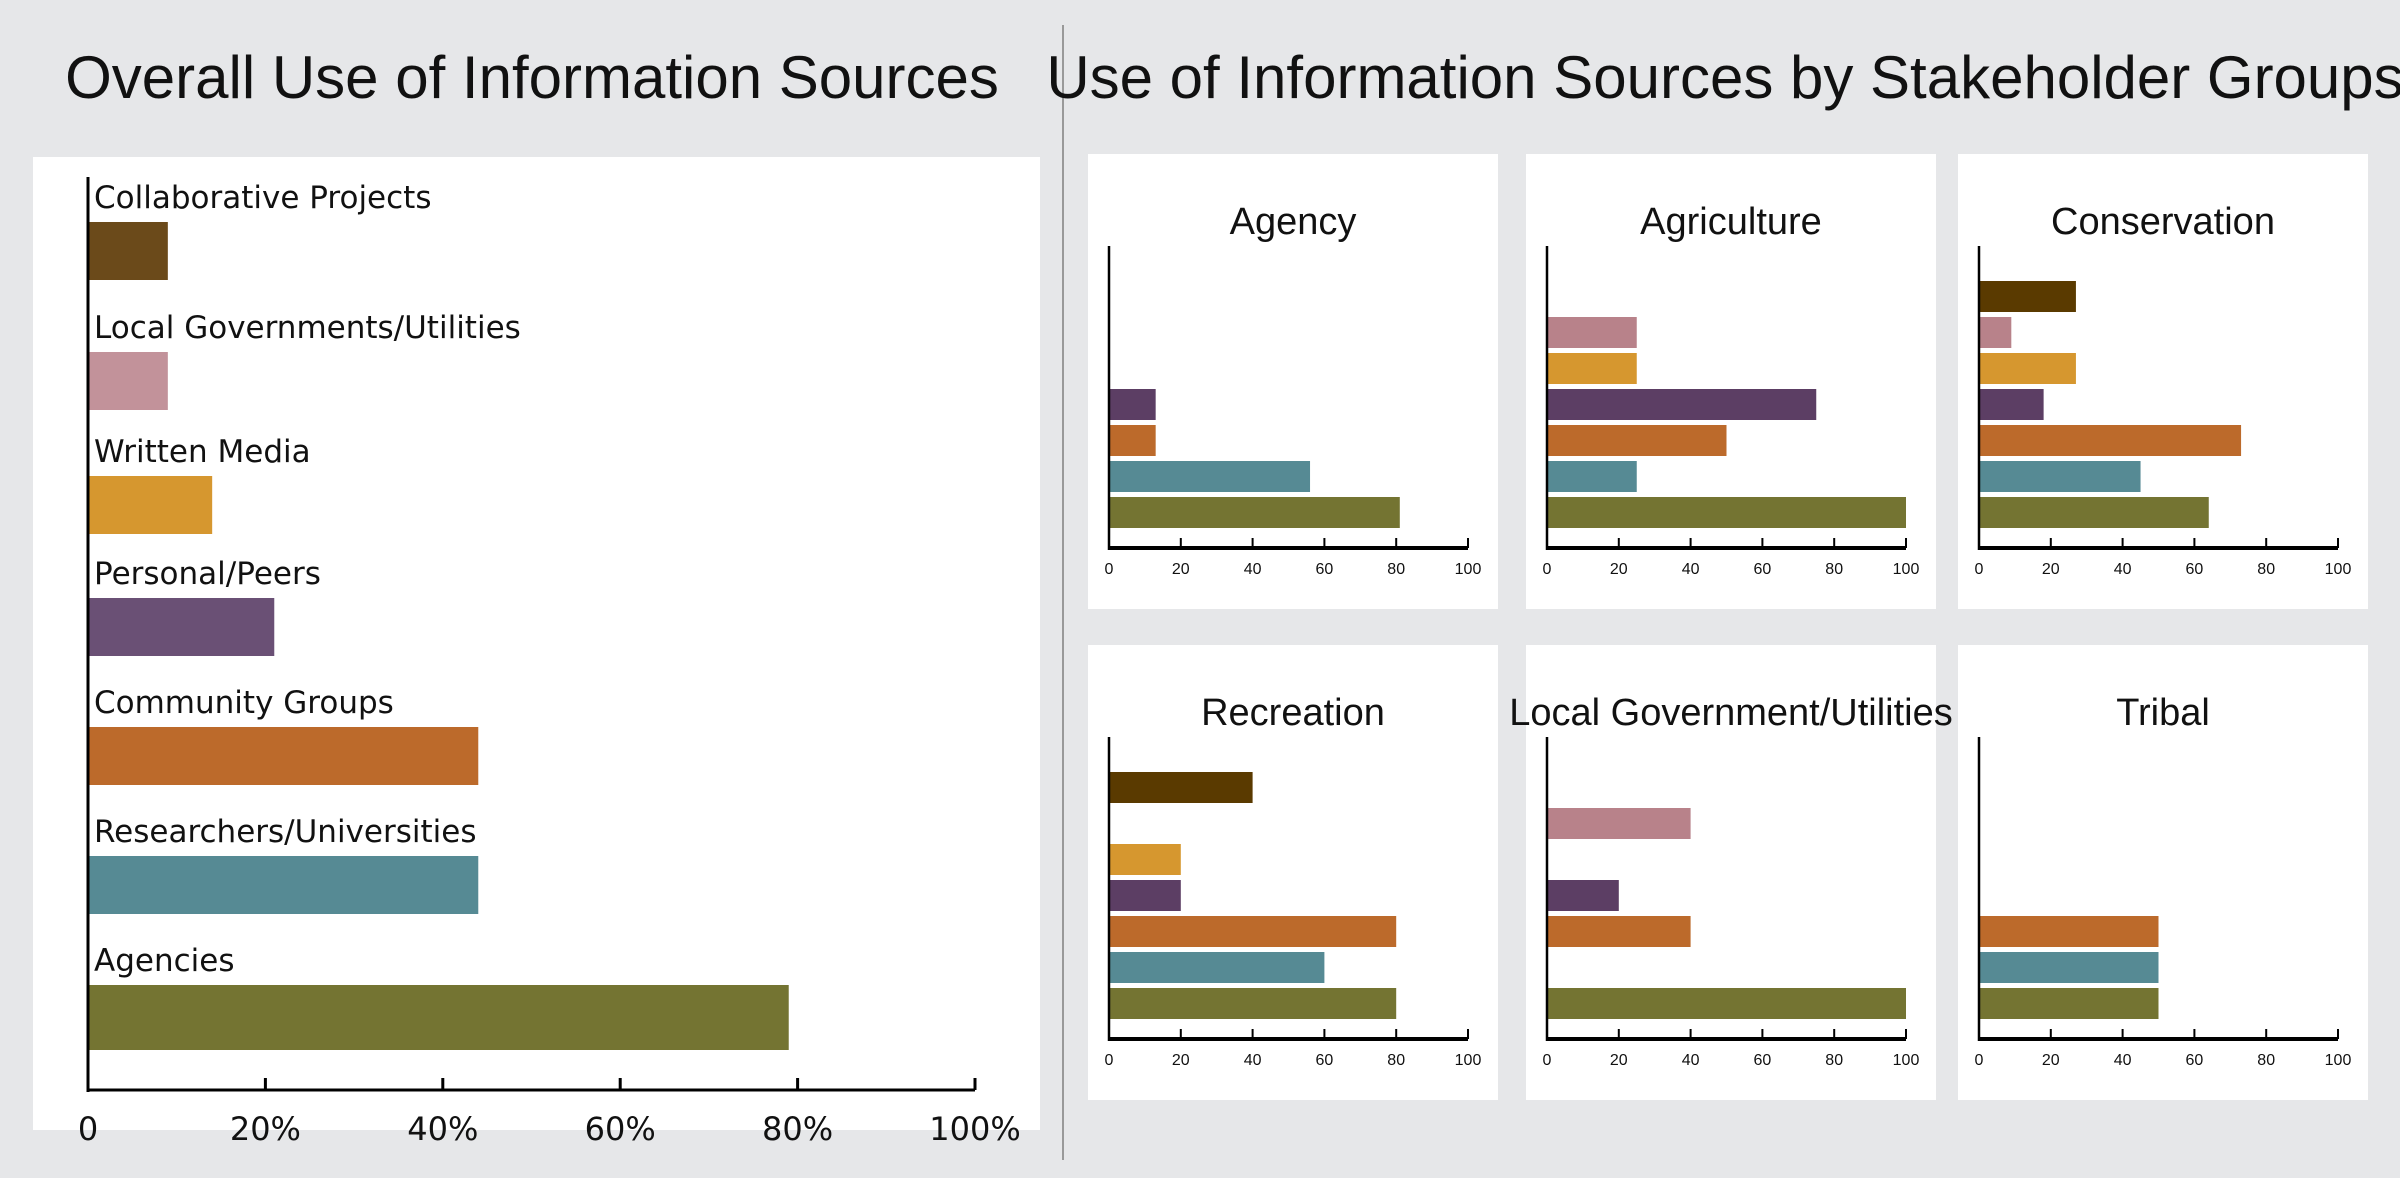 This screenshot has height=1178, width=2400. What do you see at coordinates (1293, 222) in the screenshot?
I see `panel-title: Agency` at bounding box center [1293, 222].